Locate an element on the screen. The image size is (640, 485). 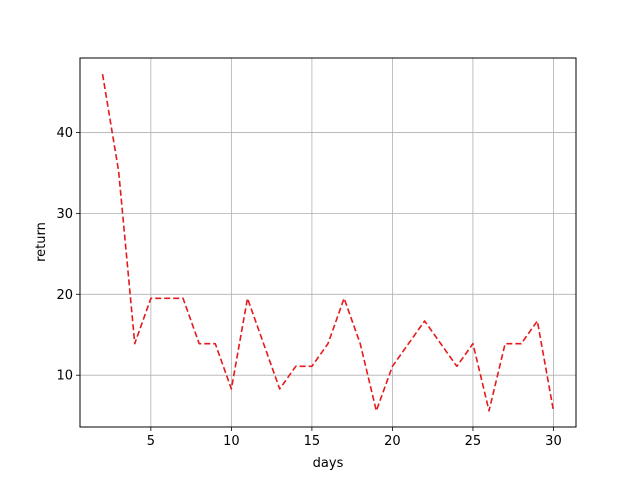
y-tick-label: 10 is located at coordinates (64, 376).